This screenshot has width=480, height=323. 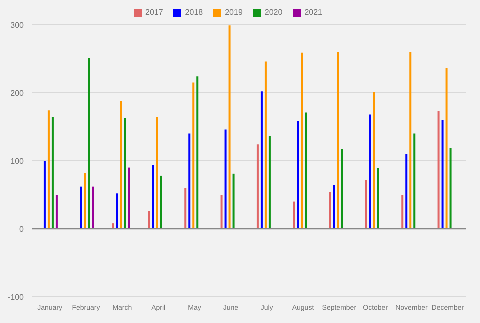 I want to click on y-tick-label: 200, so click(x=17, y=93).